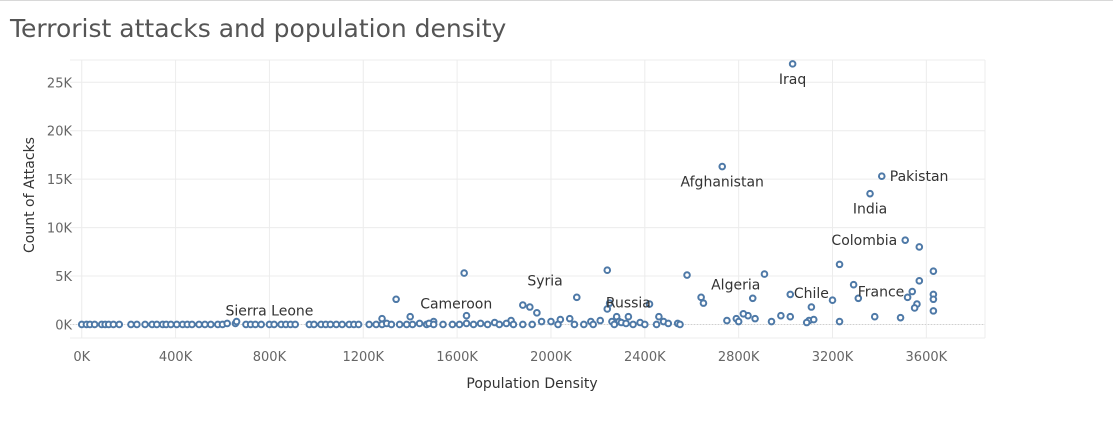 The width and height of the screenshot is (1113, 446). What do you see at coordinates (544, 281) in the screenshot?
I see `annotation-label: Syria` at bounding box center [544, 281].